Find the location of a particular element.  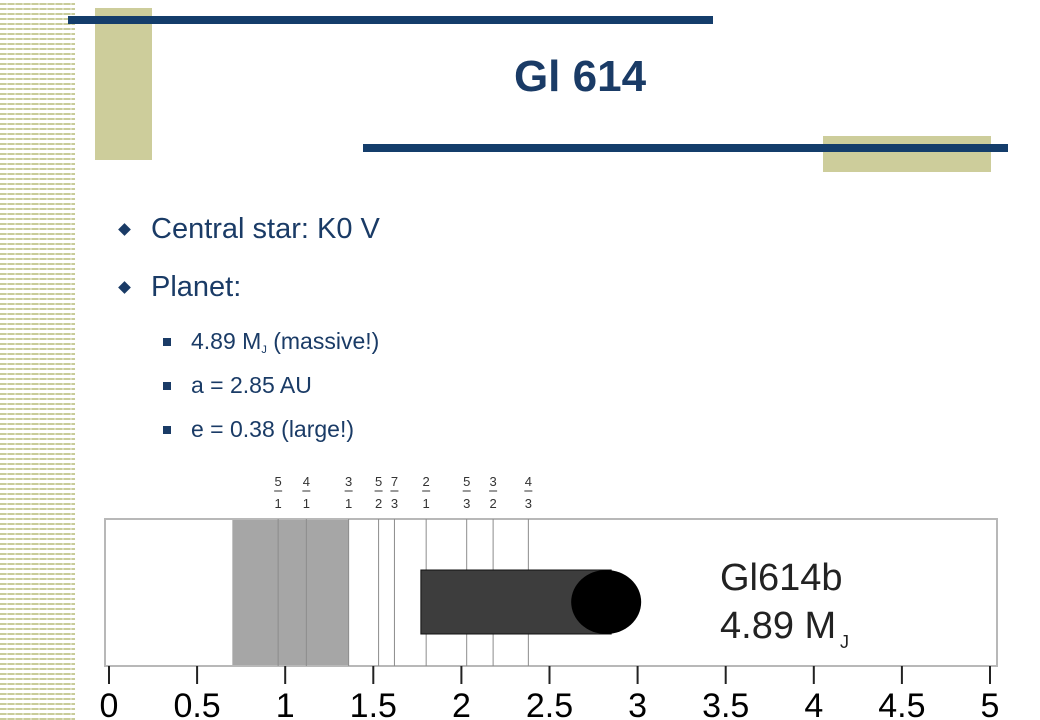

bullet-central-star: Central star: K0 V is located at coordinates (249, 234).